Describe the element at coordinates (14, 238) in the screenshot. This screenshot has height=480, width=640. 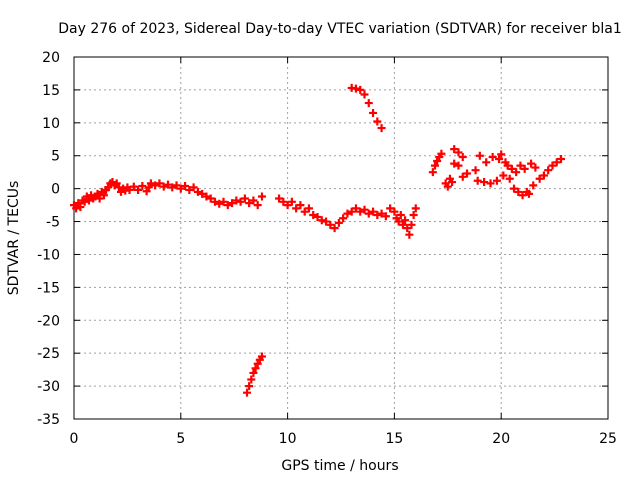
I see `y-axis-label: SDTVAR / TECUs` at that location.